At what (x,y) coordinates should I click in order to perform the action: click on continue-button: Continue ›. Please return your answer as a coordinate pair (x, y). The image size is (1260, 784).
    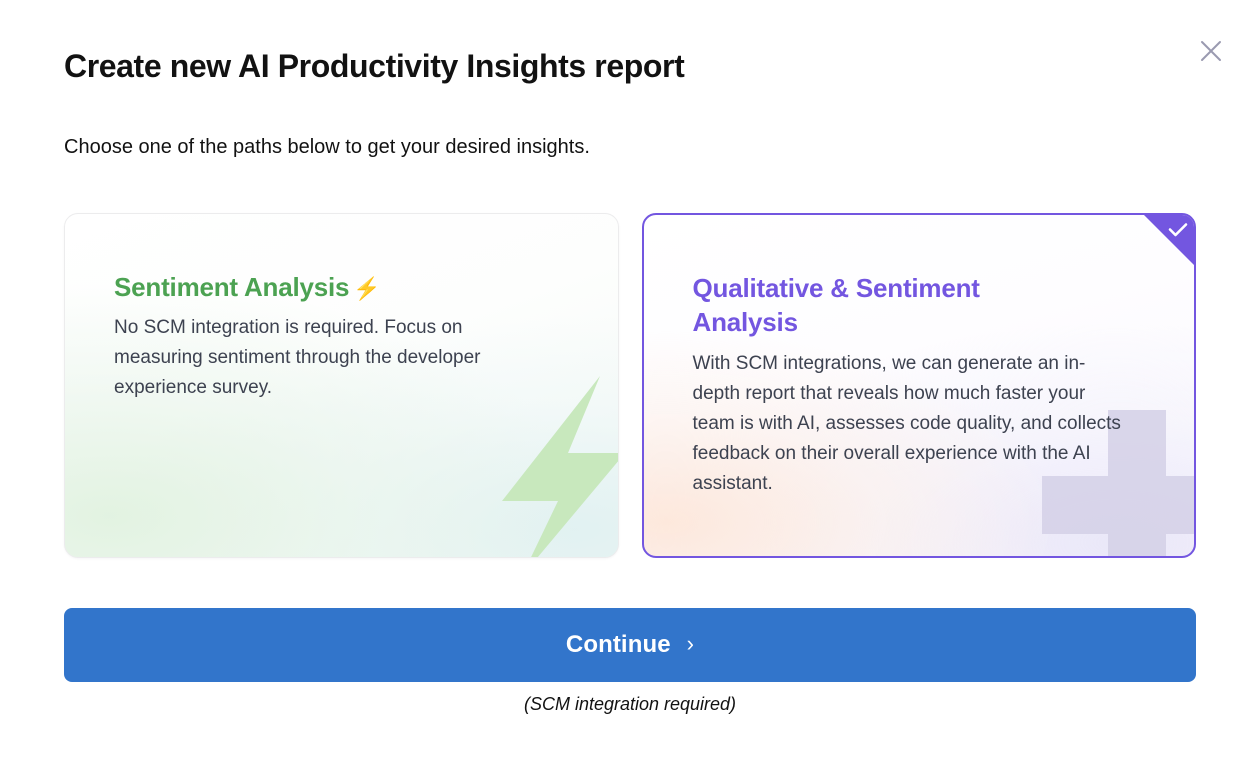
    Looking at the image, I should click on (630, 645).